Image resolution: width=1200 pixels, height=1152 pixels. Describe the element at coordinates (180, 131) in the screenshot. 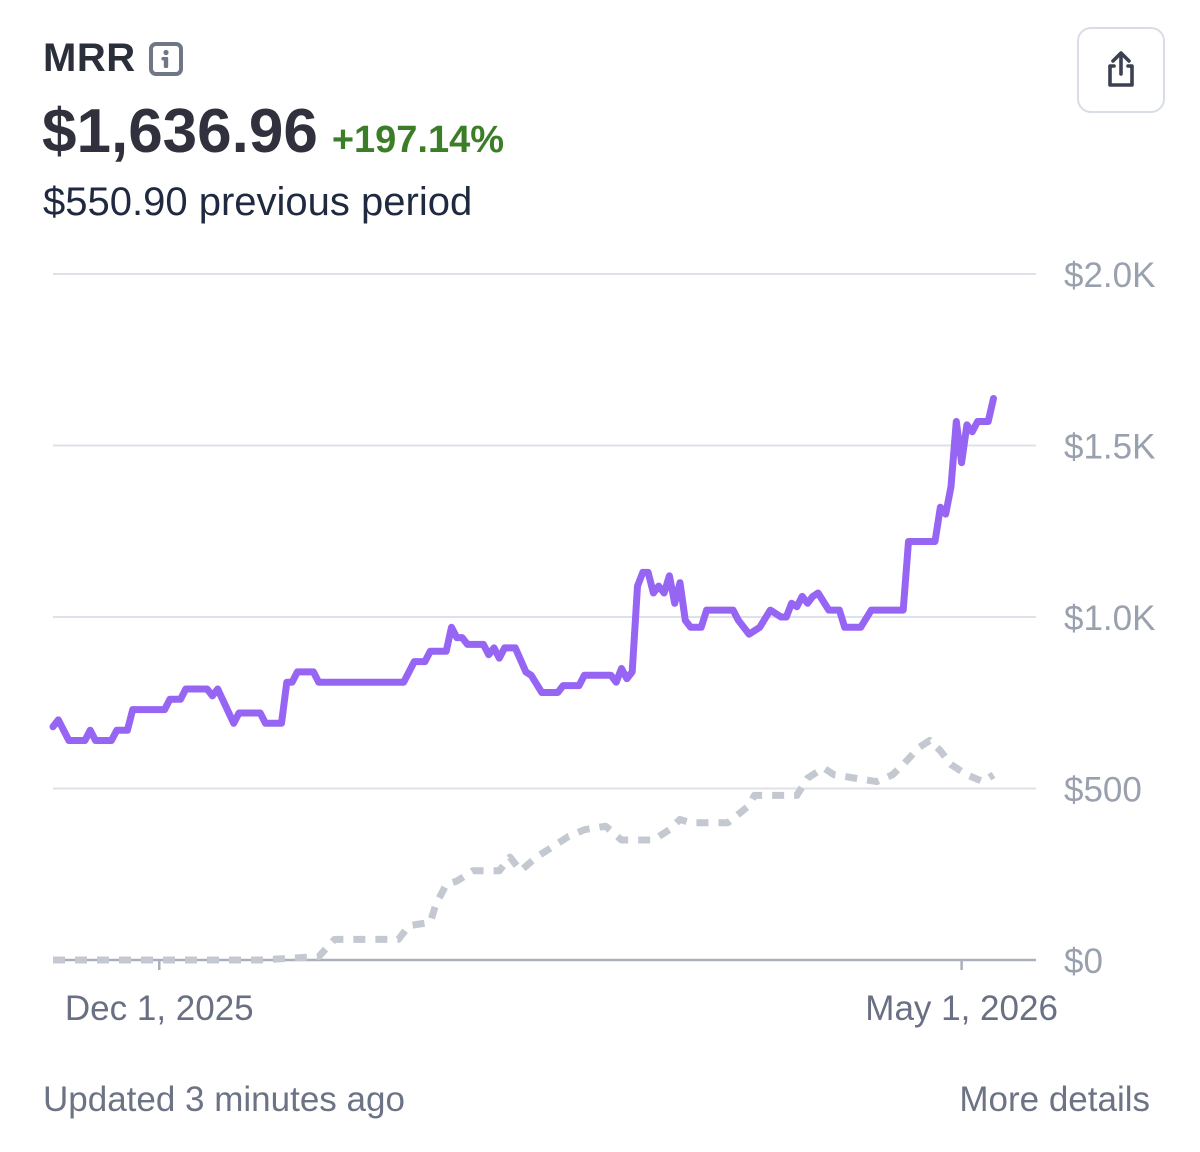

I see `current-value: $1,636.96` at that location.